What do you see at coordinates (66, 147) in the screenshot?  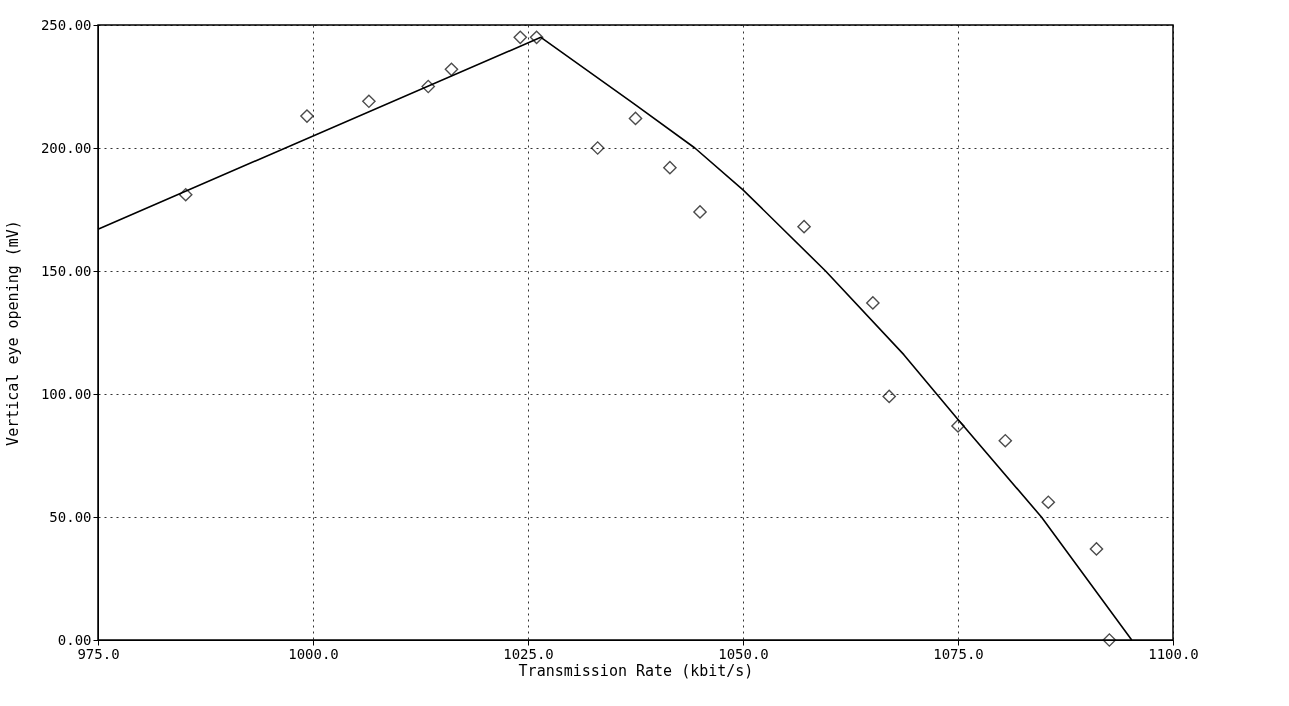 I see `y-tick-label: 200.00` at bounding box center [66, 147].